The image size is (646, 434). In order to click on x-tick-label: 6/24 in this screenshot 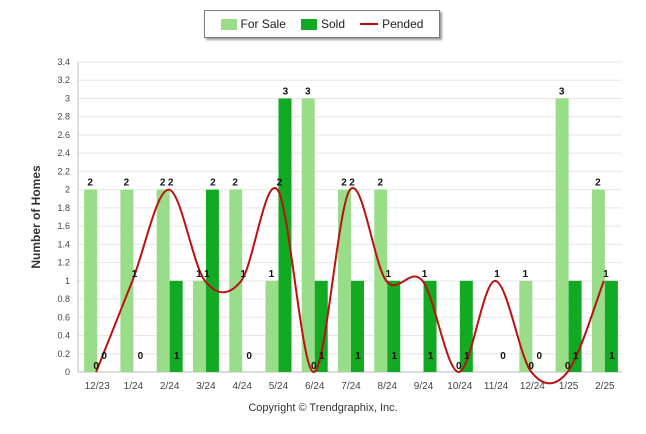, I will do `click(315, 386)`.